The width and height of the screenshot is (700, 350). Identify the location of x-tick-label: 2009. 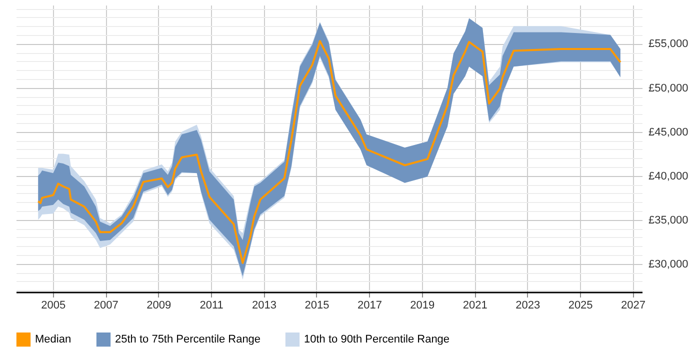
(159, 306).